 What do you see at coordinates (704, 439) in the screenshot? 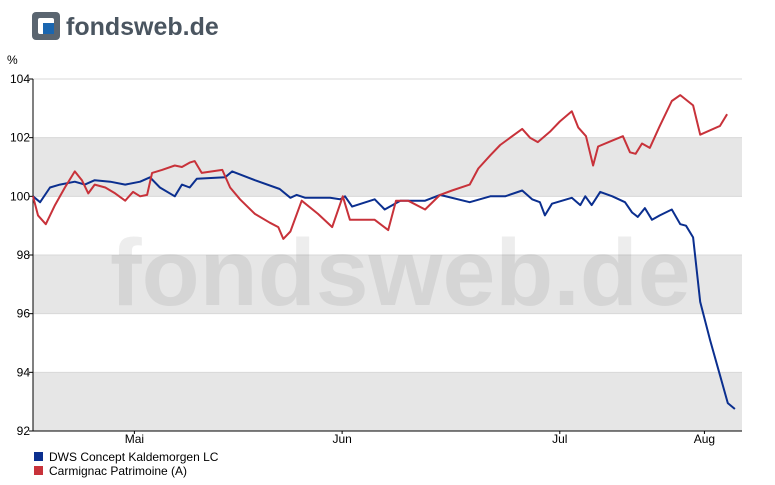
I see `x-tick-label: Aug` at bounding box center [704, 439].